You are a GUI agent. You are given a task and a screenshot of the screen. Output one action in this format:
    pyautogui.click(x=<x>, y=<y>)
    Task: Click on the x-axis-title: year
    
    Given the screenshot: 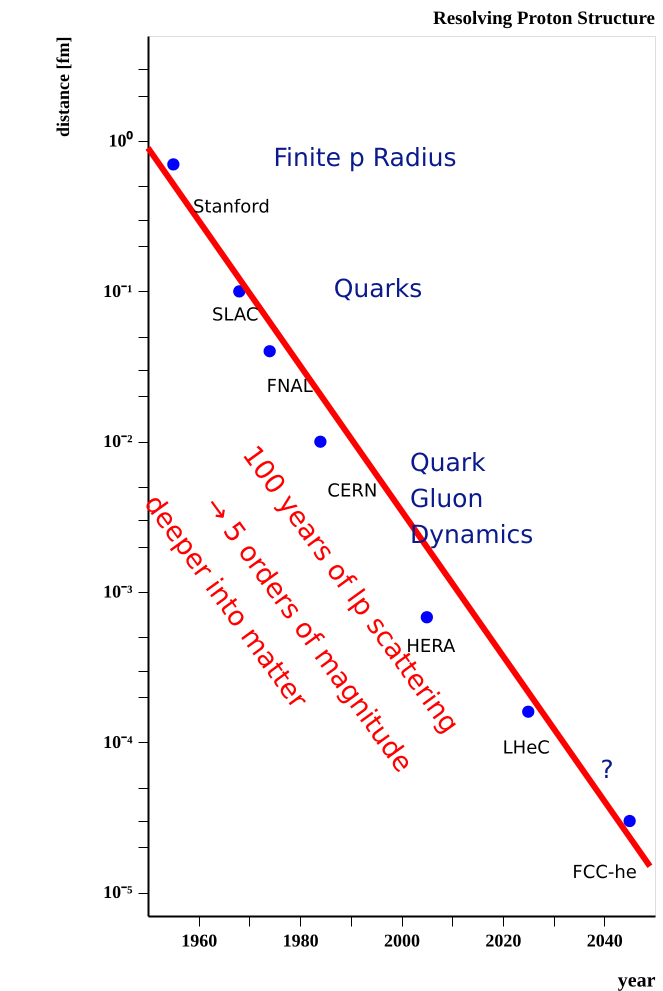 What is the action you would take?
    pyautogui.click(x=637, y=980)
    